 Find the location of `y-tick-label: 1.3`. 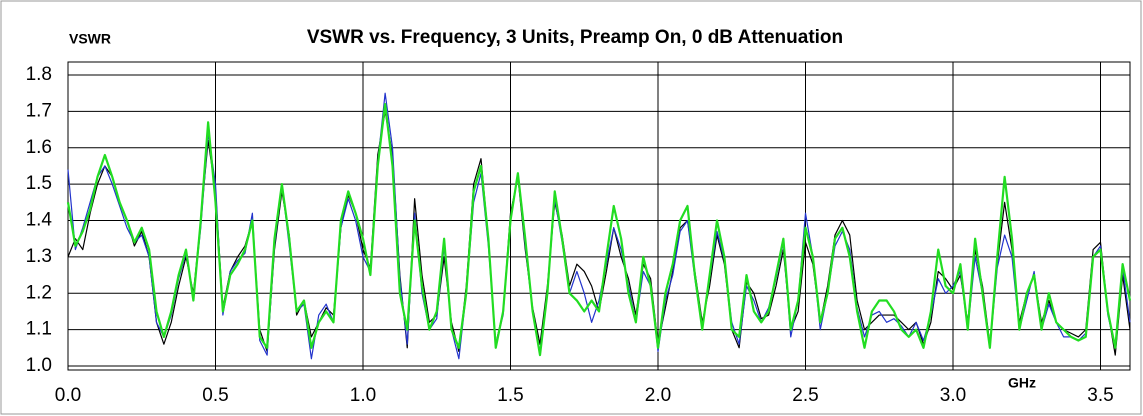

y-tick-label: 1.3 is located at coordinates (39, 256).